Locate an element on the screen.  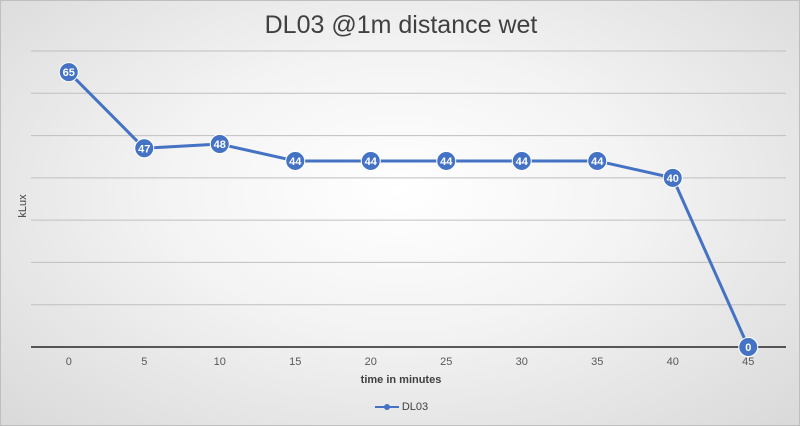
x-tick-label: 25 is located at coordinates (446, 362).